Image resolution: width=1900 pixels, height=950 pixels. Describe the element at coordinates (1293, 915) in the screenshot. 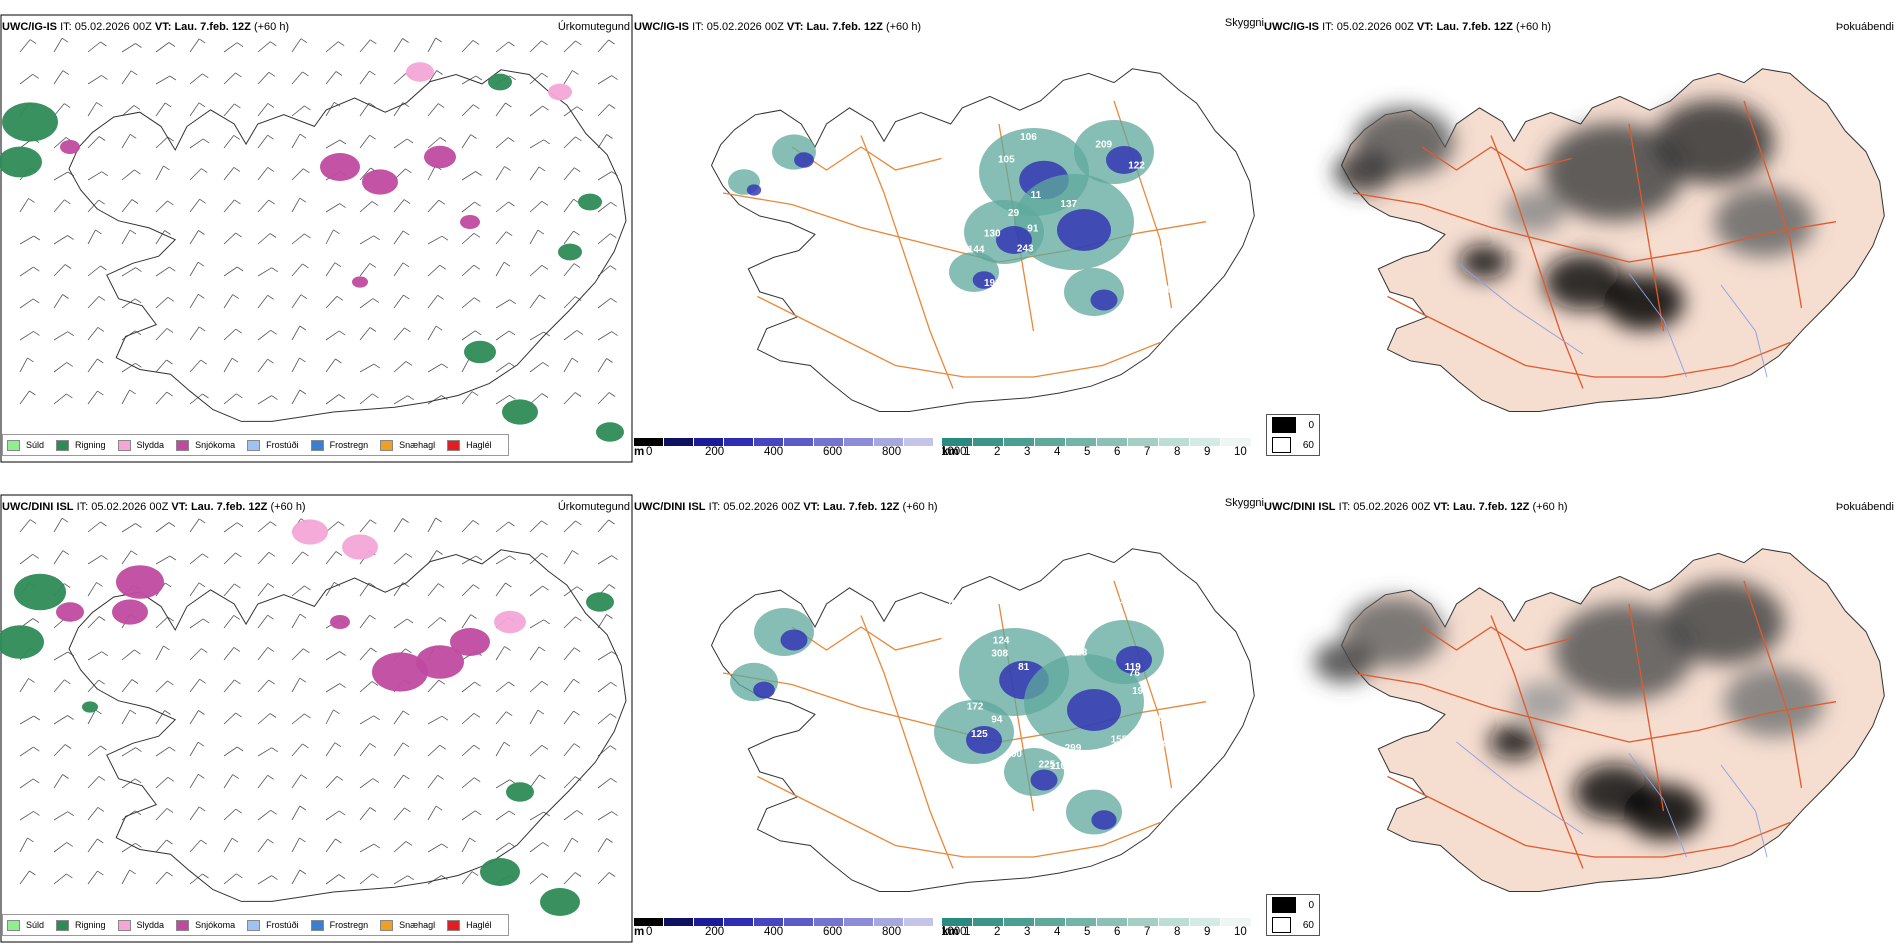

I see `fog-legend-bottom: 0 60` at that location.